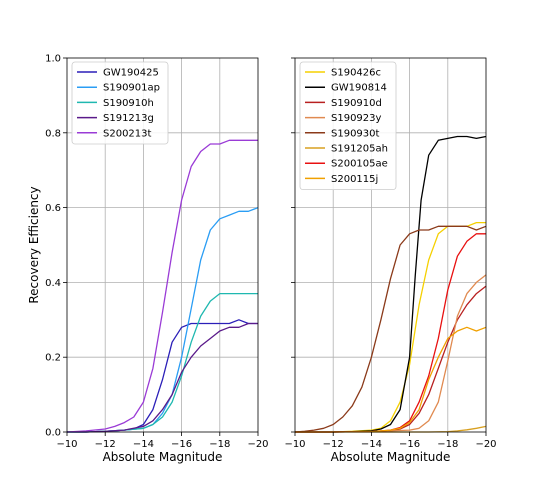  What do you see at coordinates (127, 133) in the screenshot?
I see `legend-label: S200213t` at bounding box center [127, 133].